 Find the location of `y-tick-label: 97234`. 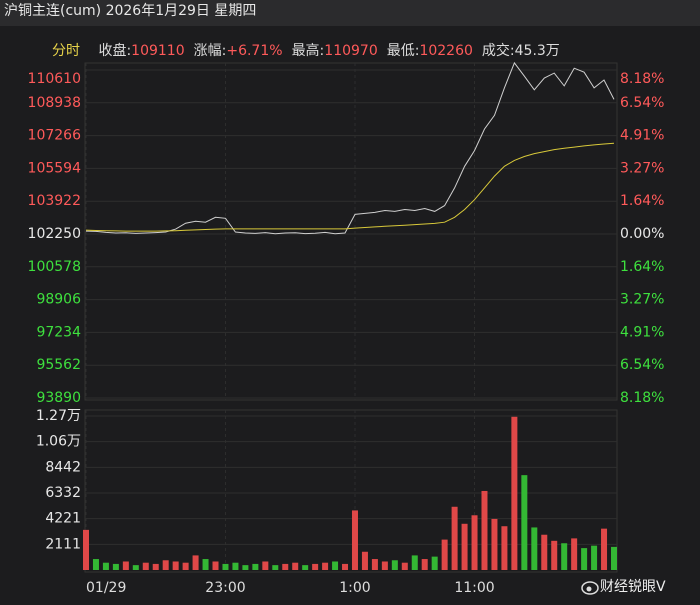

y-tick-label: 97234 is located at coordinates (58, 332).